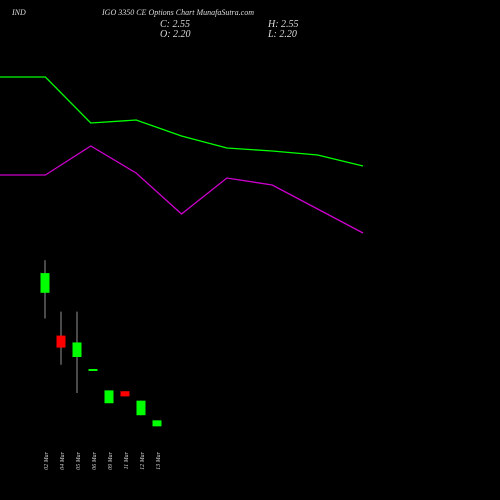  I want to click on x-tick-label: 04 Mar, so click(62, 460).